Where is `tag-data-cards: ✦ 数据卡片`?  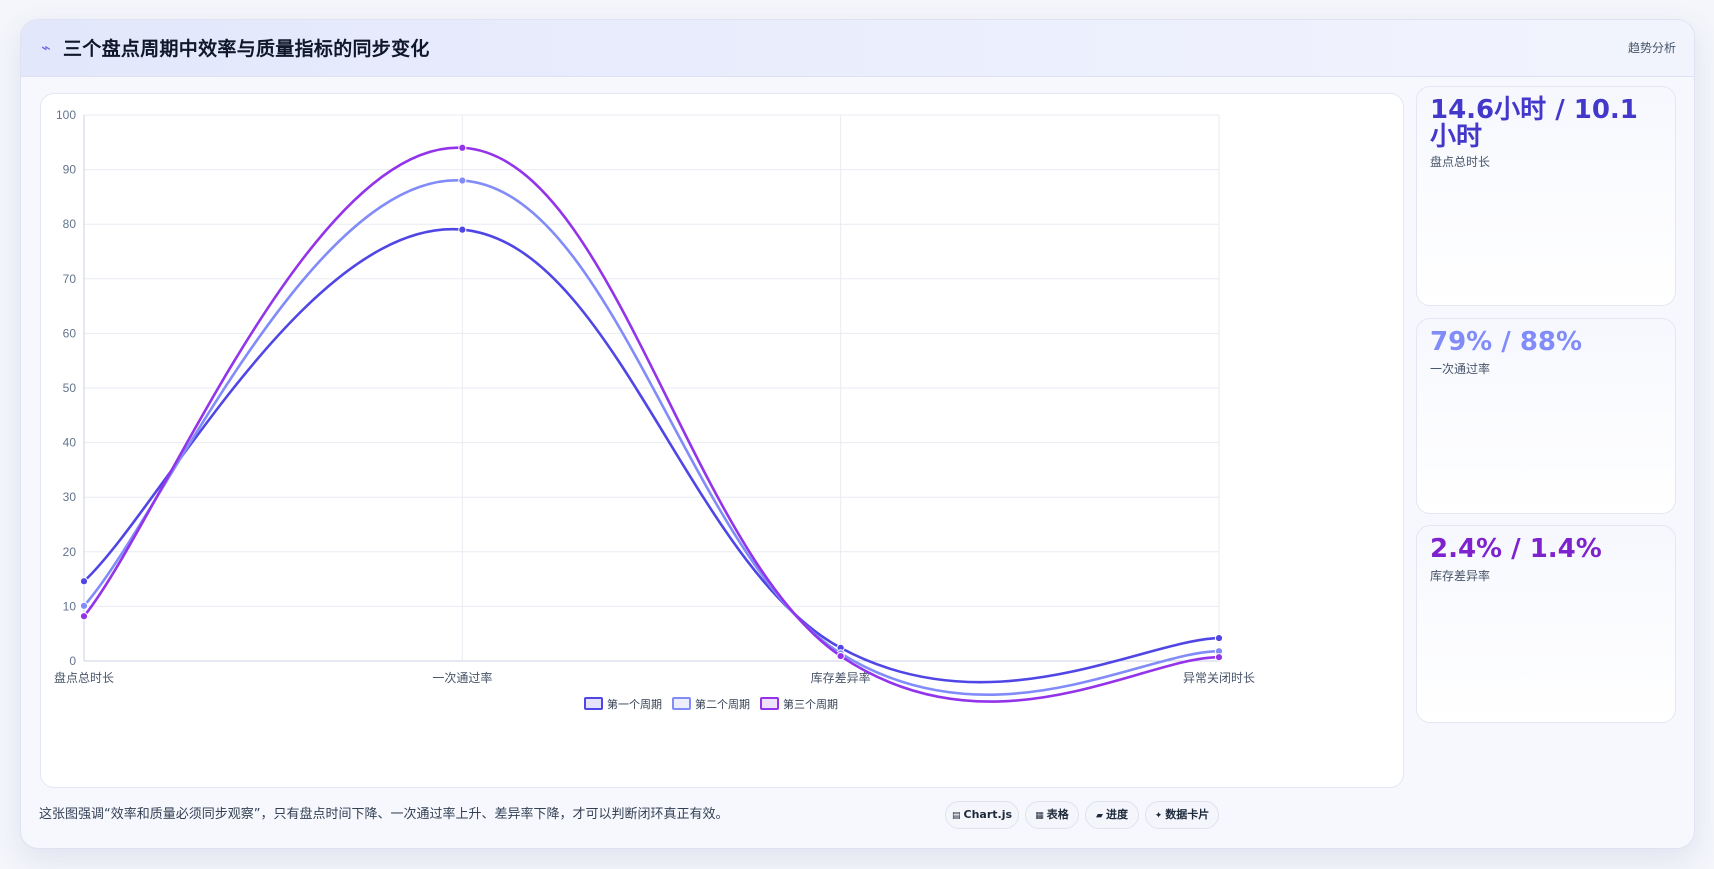
tag-data-cards: ✦ 数据卡片 is located at coordinates (1182, 815).